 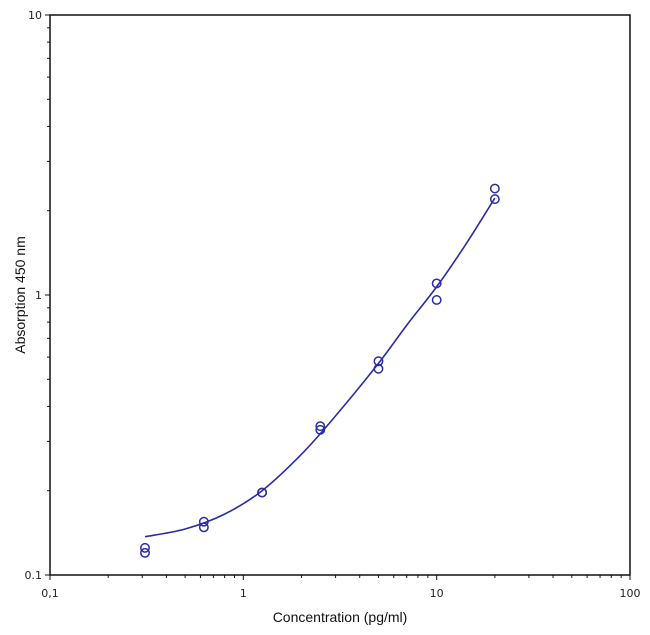 I want to click on x-tick-label: 10, so click(x=437, y=593).